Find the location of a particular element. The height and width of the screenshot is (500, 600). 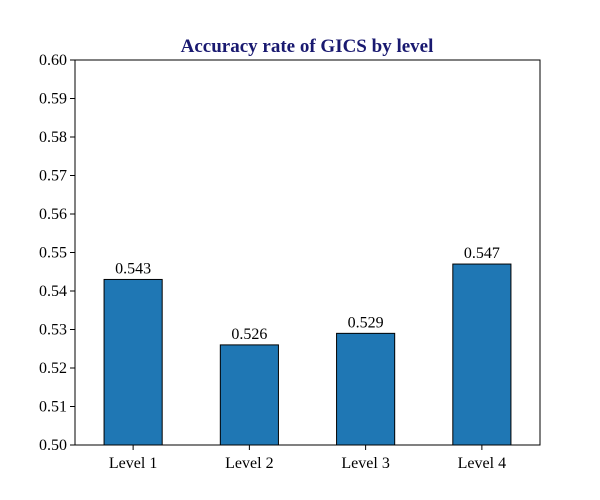

data-label: 0.547 is located at coordinates (482, 253).